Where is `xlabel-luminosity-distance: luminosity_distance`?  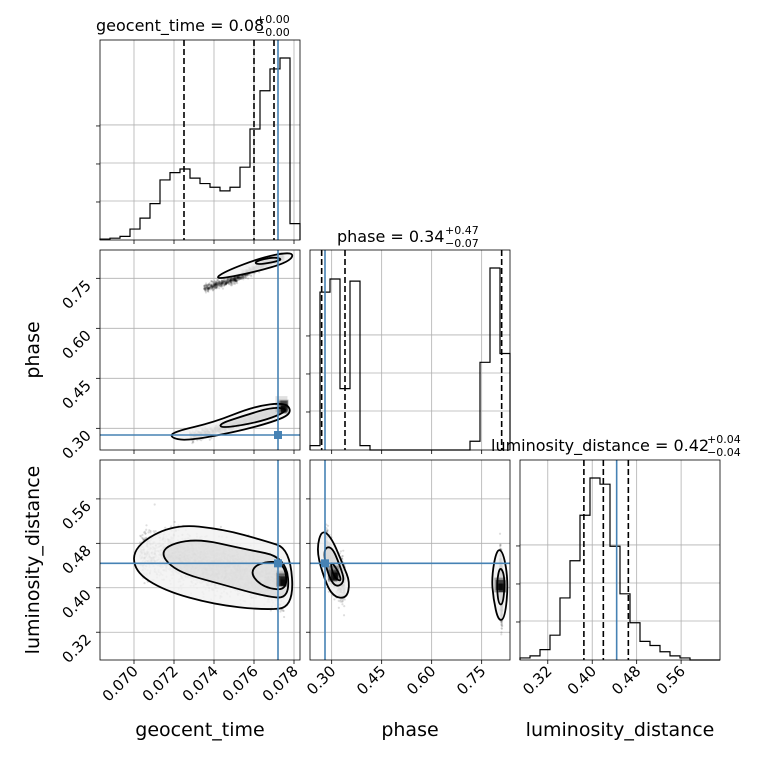
xlabel-luminosity-distance: luminosity_distance is located at coordinates (620, 730).